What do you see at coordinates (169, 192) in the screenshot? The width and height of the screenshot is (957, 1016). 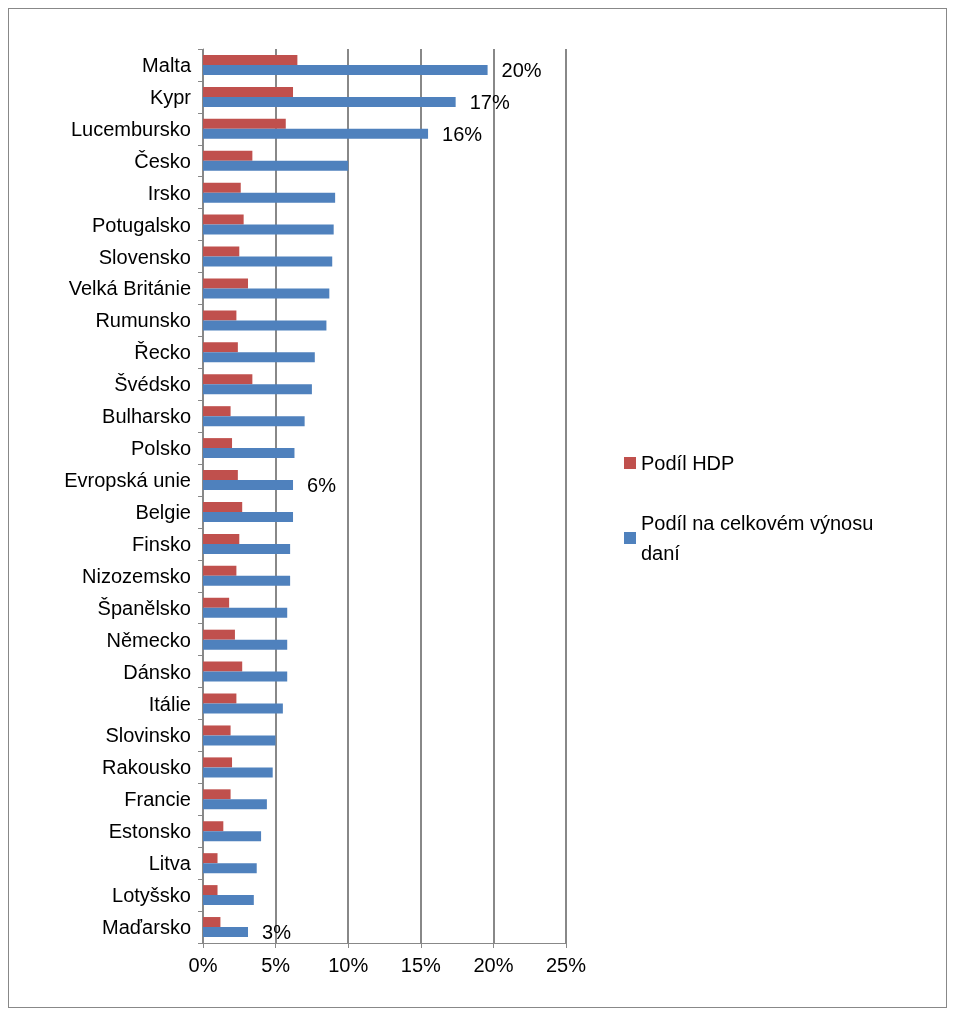 I see `y-tick-label: Irsko` at bounding box center [169, 192].